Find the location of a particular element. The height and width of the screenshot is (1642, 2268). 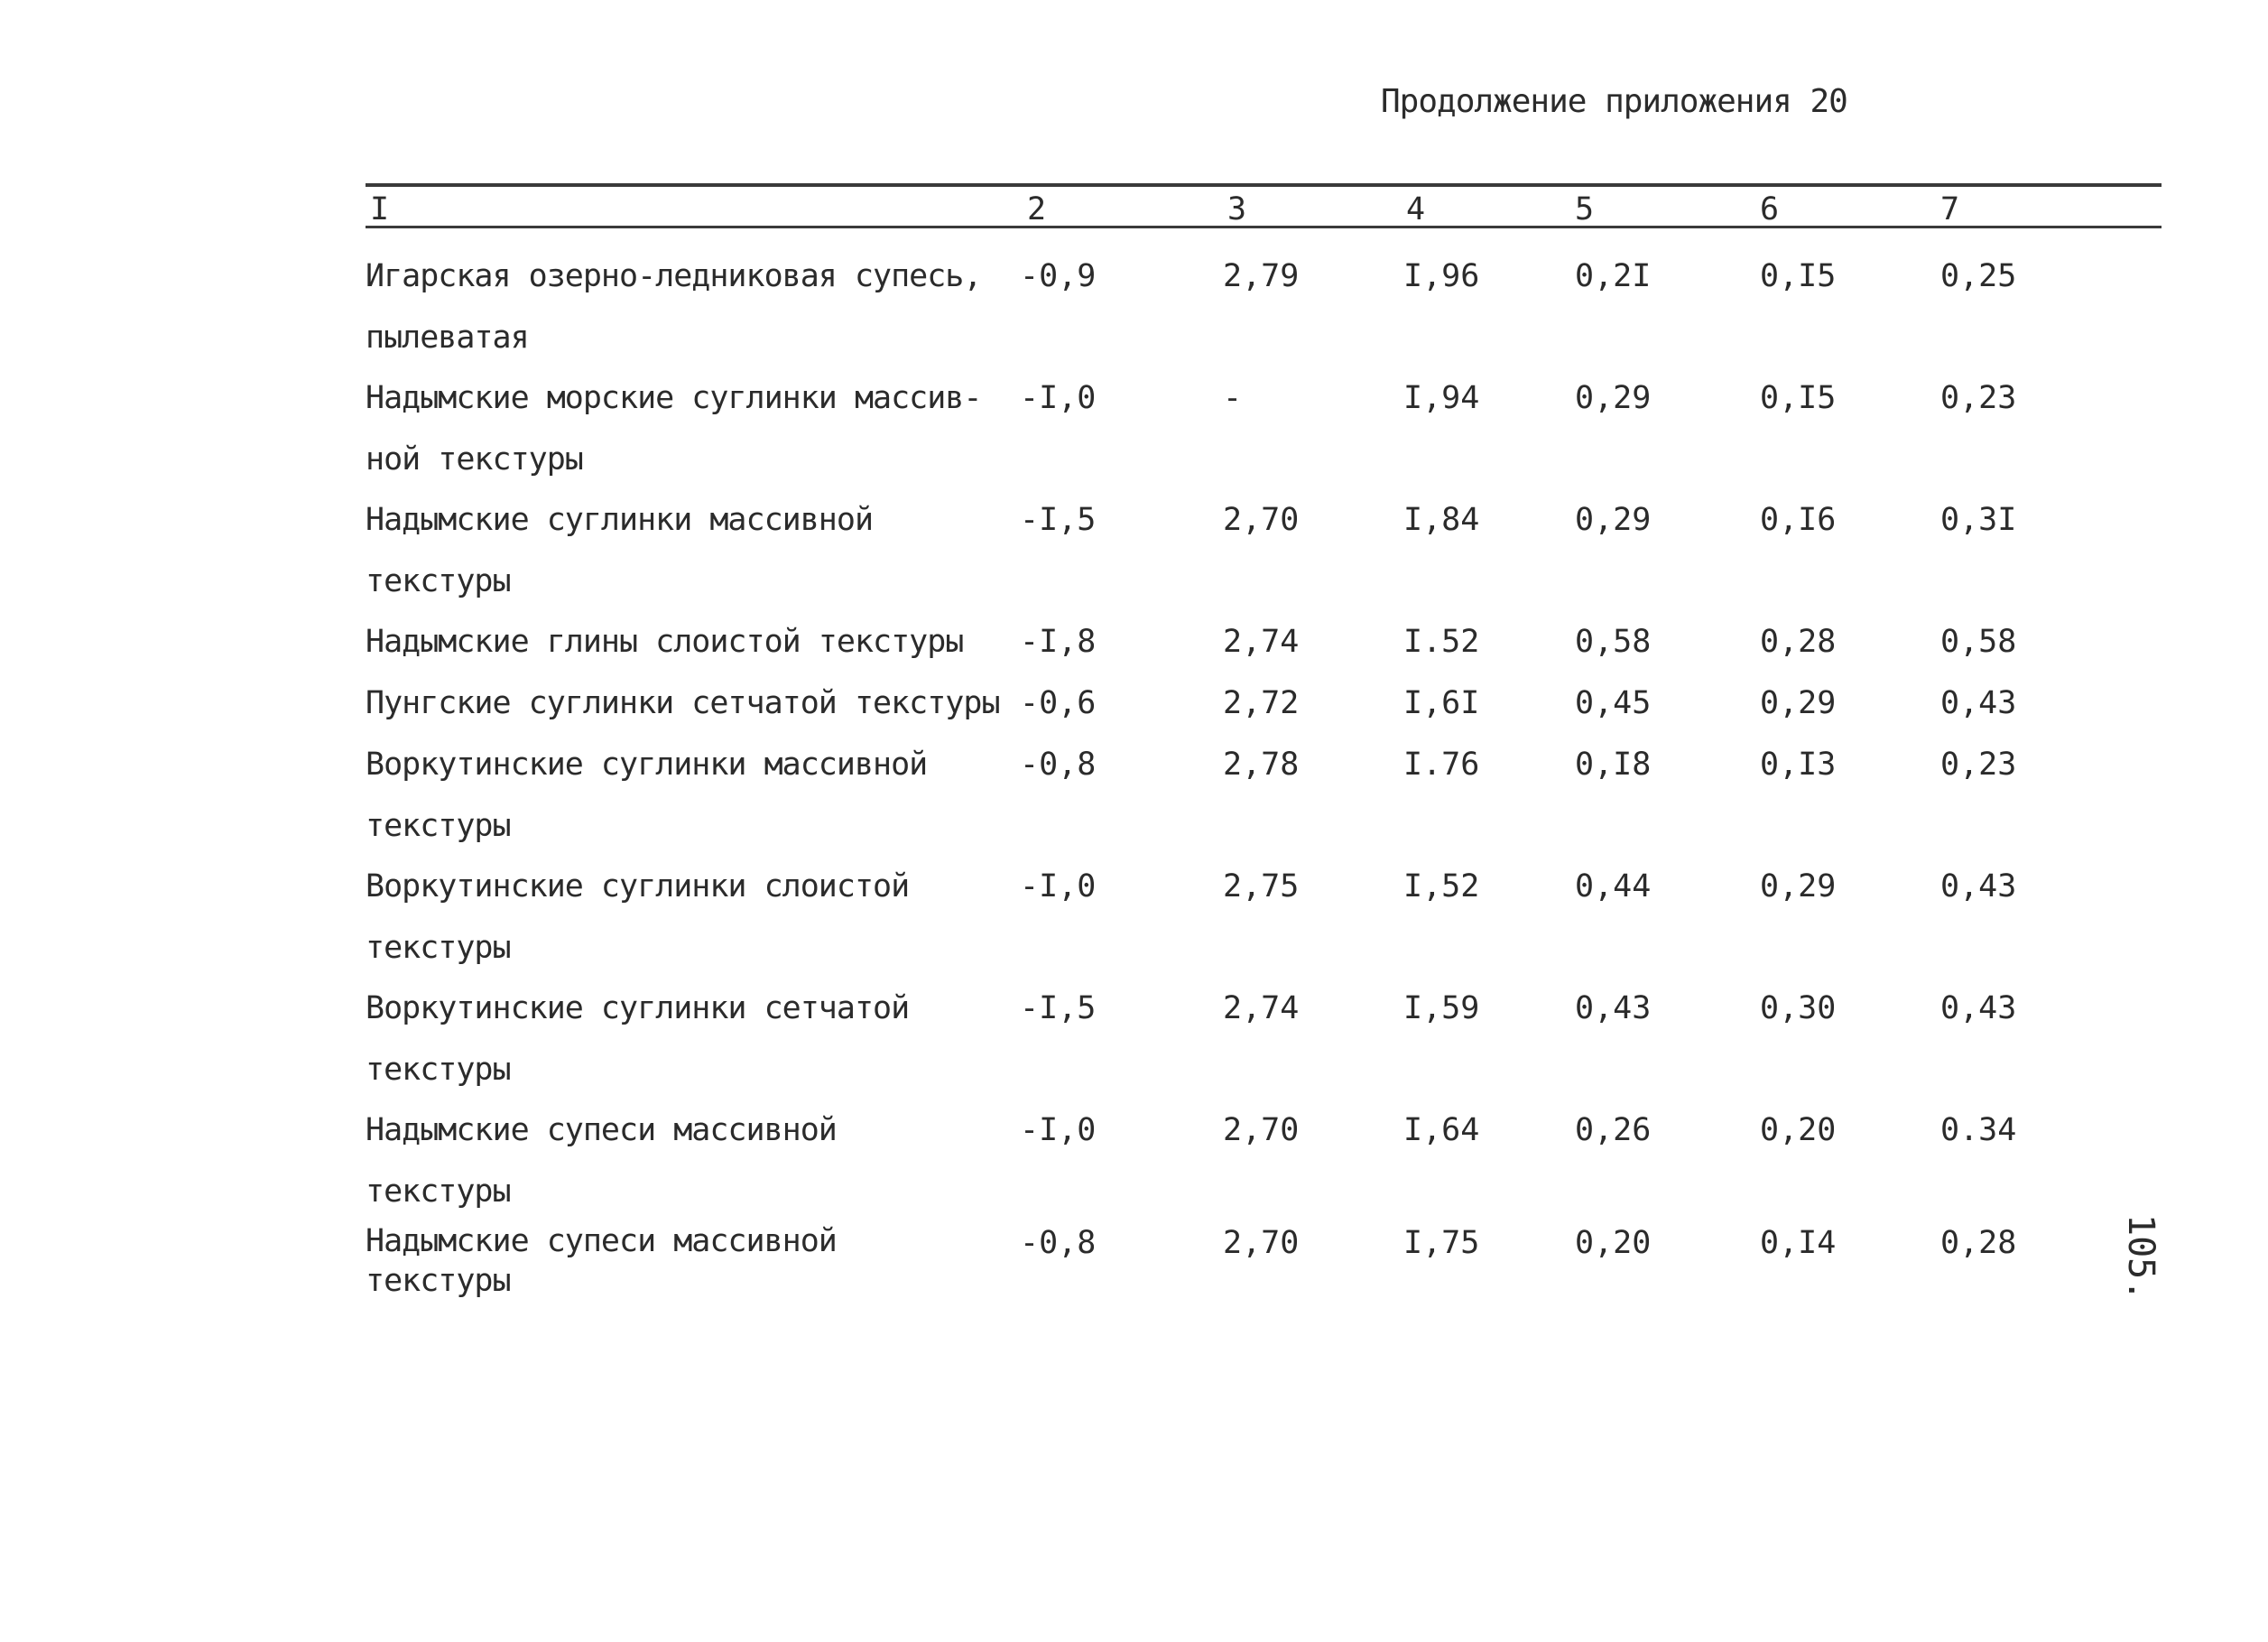

value-col-6: 0,20 is located at coordinates (1798, 1130).